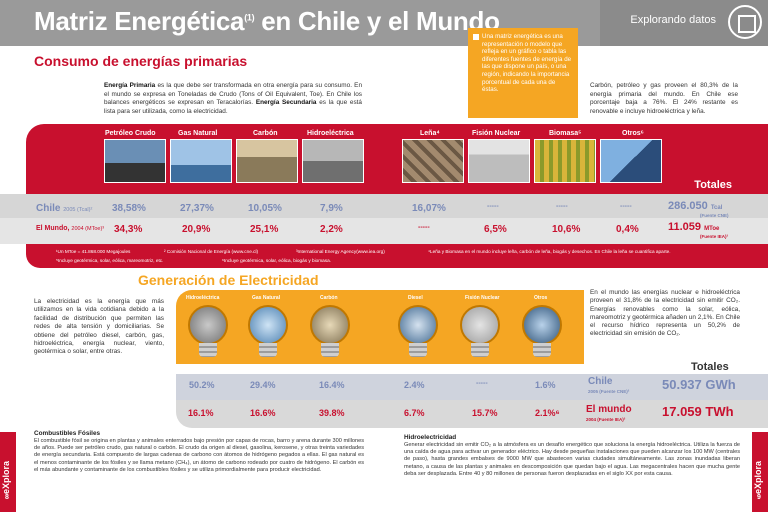 Image resolution: width=768 pixels, height=512 pixels. What do you see at coordinates (695, 206) in the screenshot?
I see `chile-total: 286.050 Tcal` at bounding box center [695, 206].